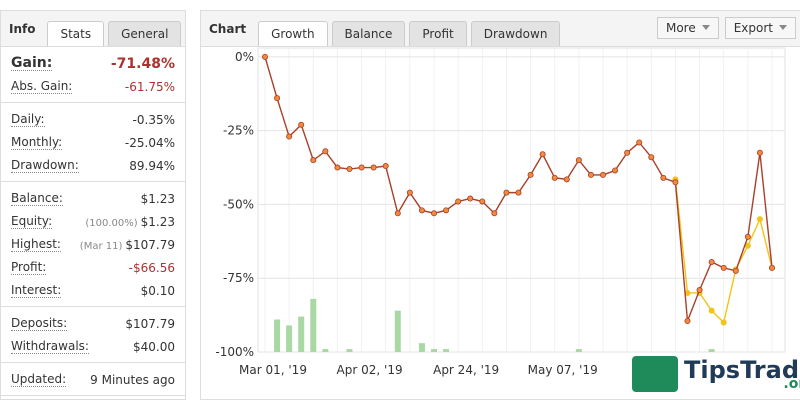 Image resolution: width=800 pixels, height=400 pixels. I want to click on stat-number: -71.48%, so click(142, 63).